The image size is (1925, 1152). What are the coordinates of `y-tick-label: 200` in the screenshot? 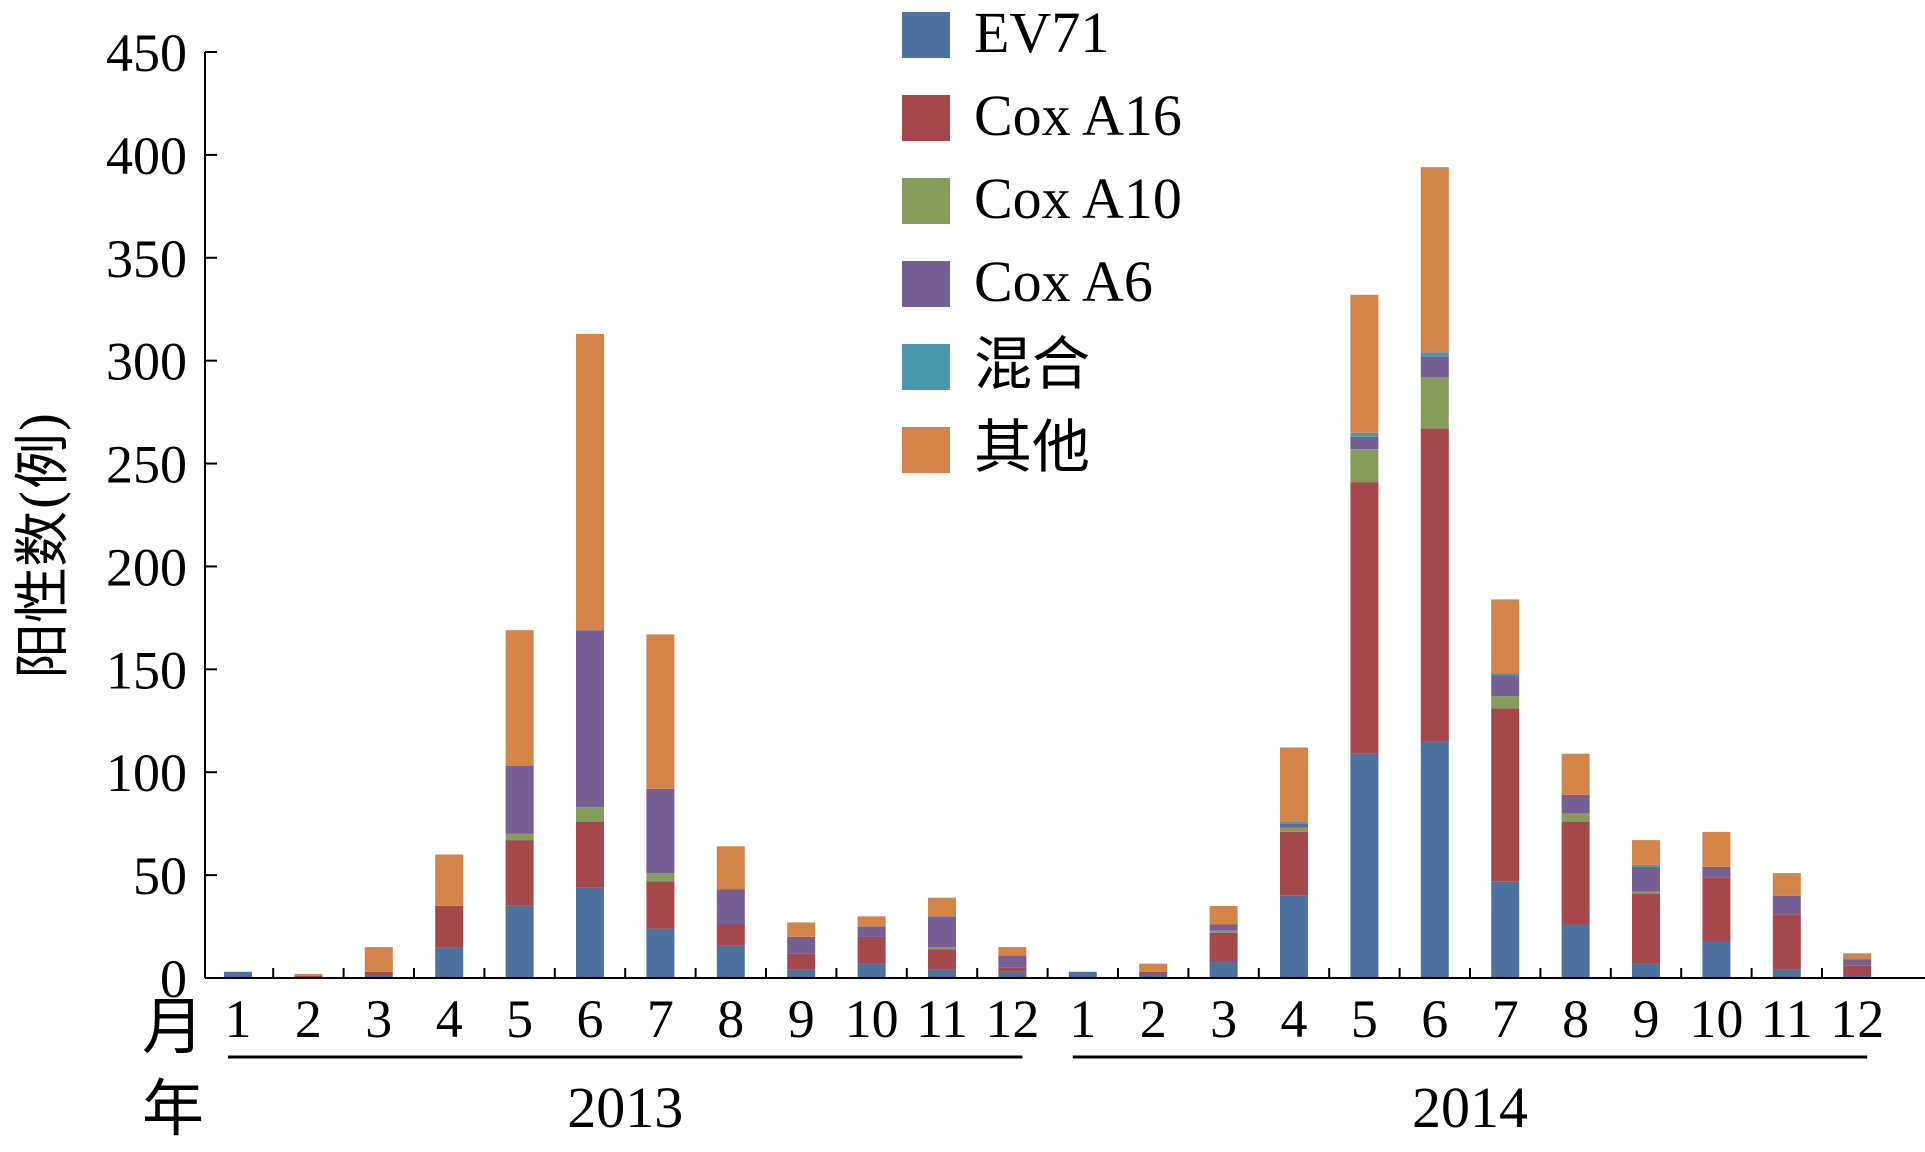 It's located at (146, 567).